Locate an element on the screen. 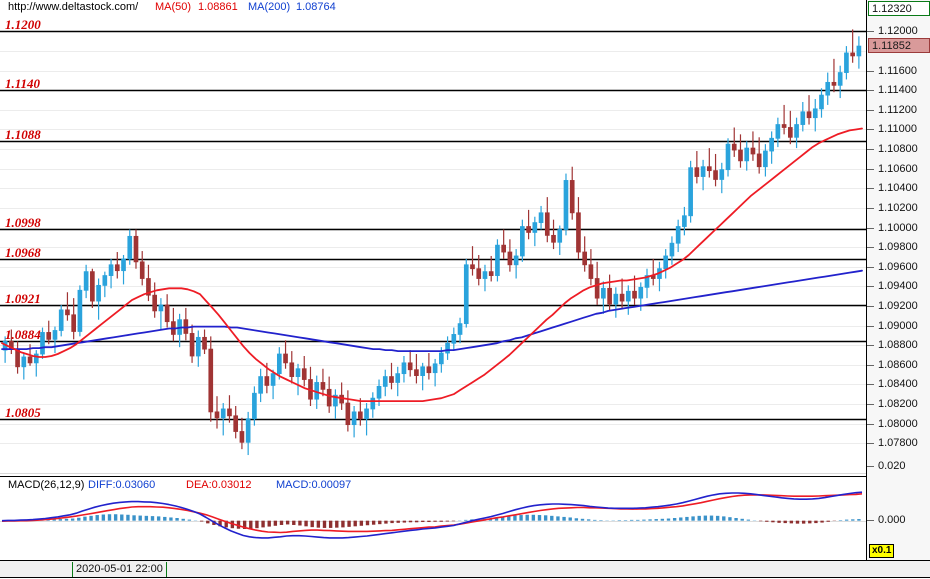  ma200-value: 1.08764 is located at coordinates (316, 7).